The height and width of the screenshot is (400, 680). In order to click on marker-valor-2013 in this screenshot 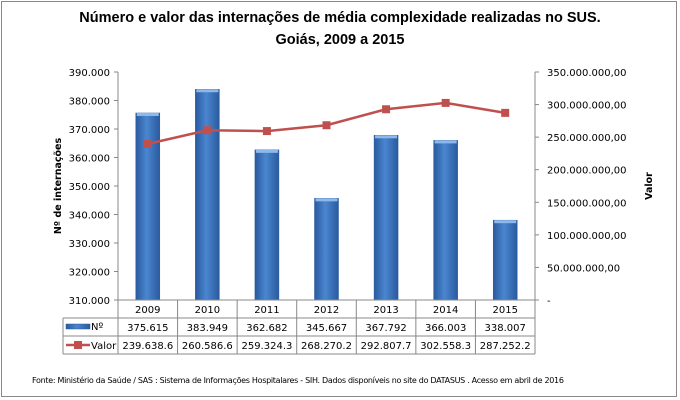, I will do `click(386, 109)`.